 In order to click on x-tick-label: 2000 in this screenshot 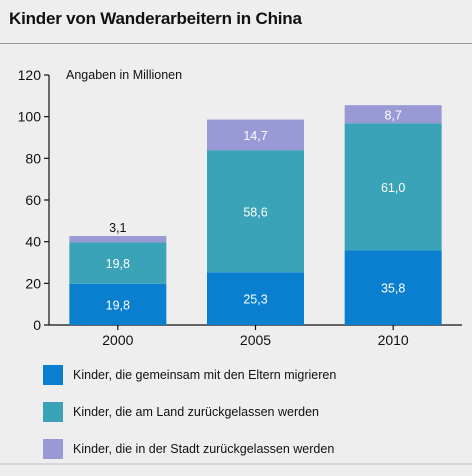, I will do `click(117, 340)`.